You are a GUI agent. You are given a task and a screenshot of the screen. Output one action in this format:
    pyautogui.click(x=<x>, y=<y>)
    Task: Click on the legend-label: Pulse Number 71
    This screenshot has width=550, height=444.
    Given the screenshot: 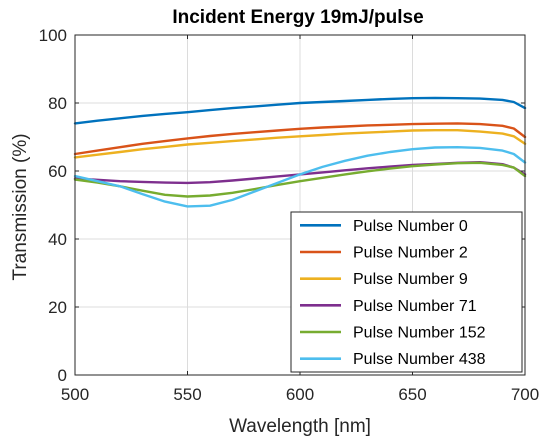 What is the action you would take?
    pyautogui.click(x=415, y=306)
    